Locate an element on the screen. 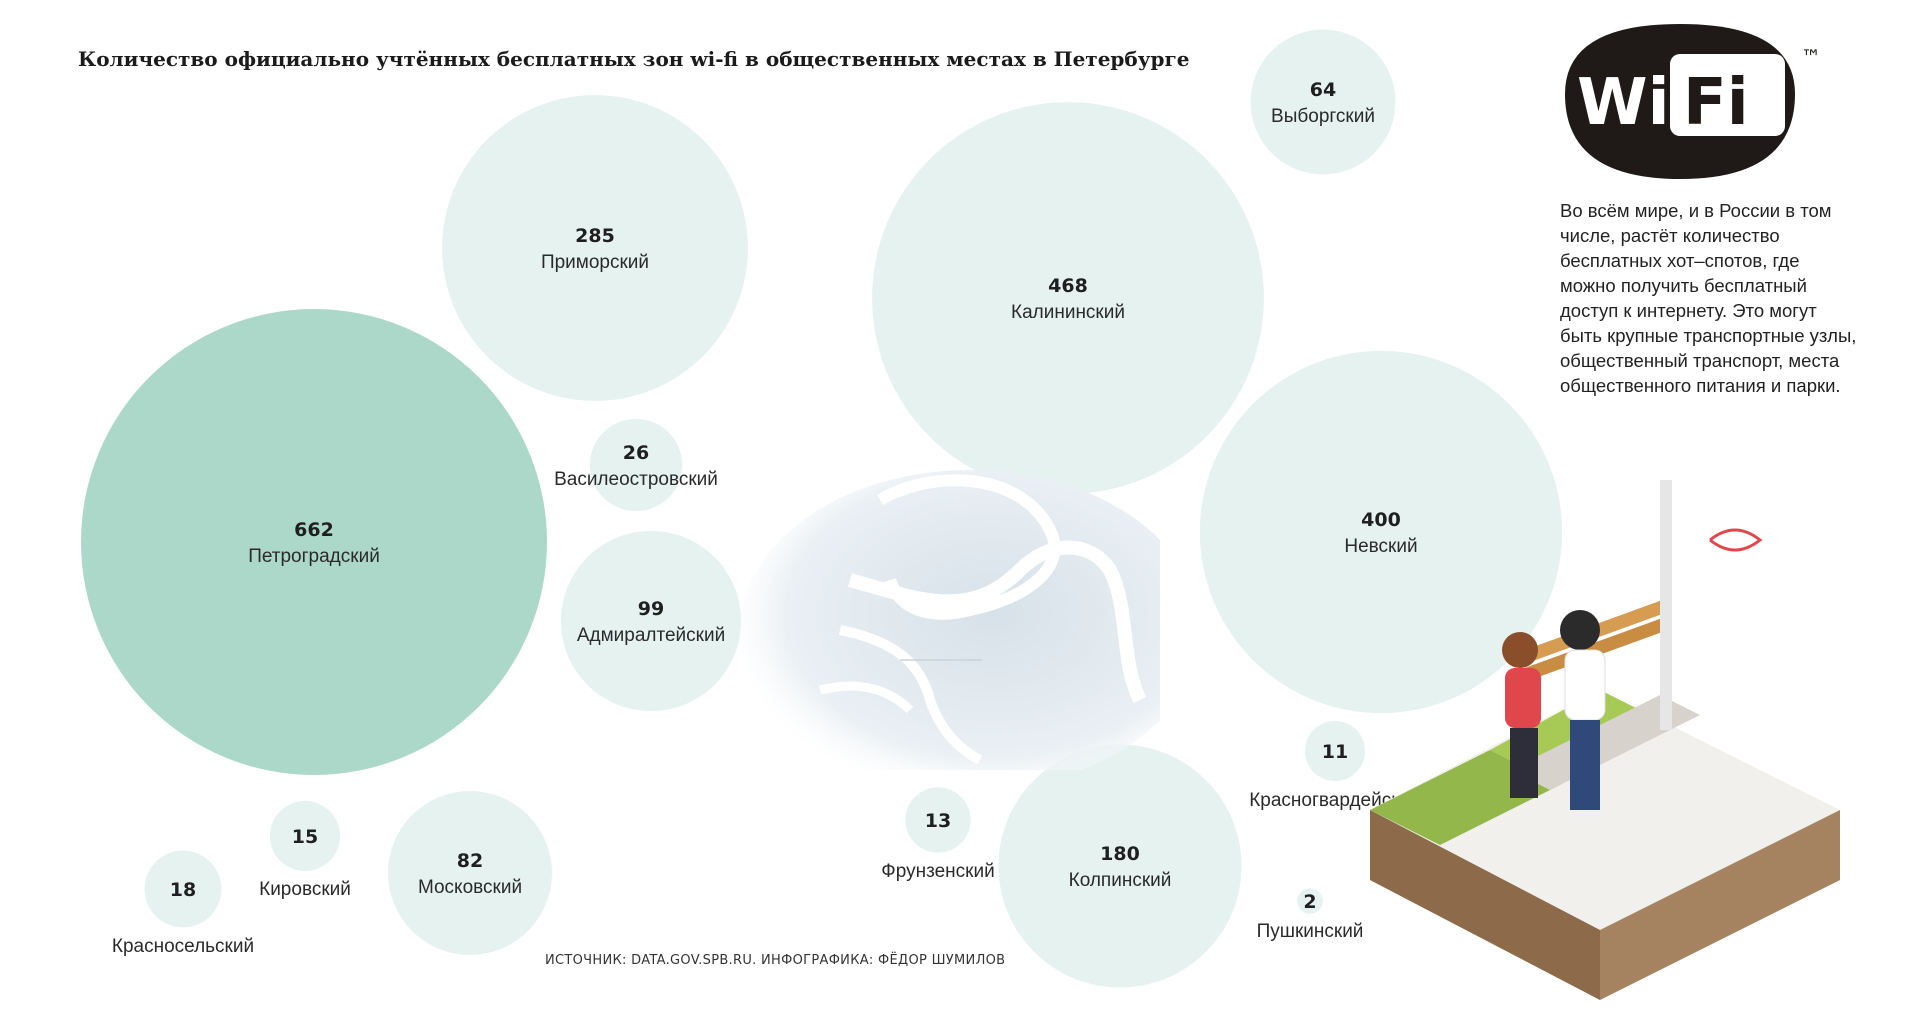  bubble-value-2: 468 is located at coordinates (1068, 286).